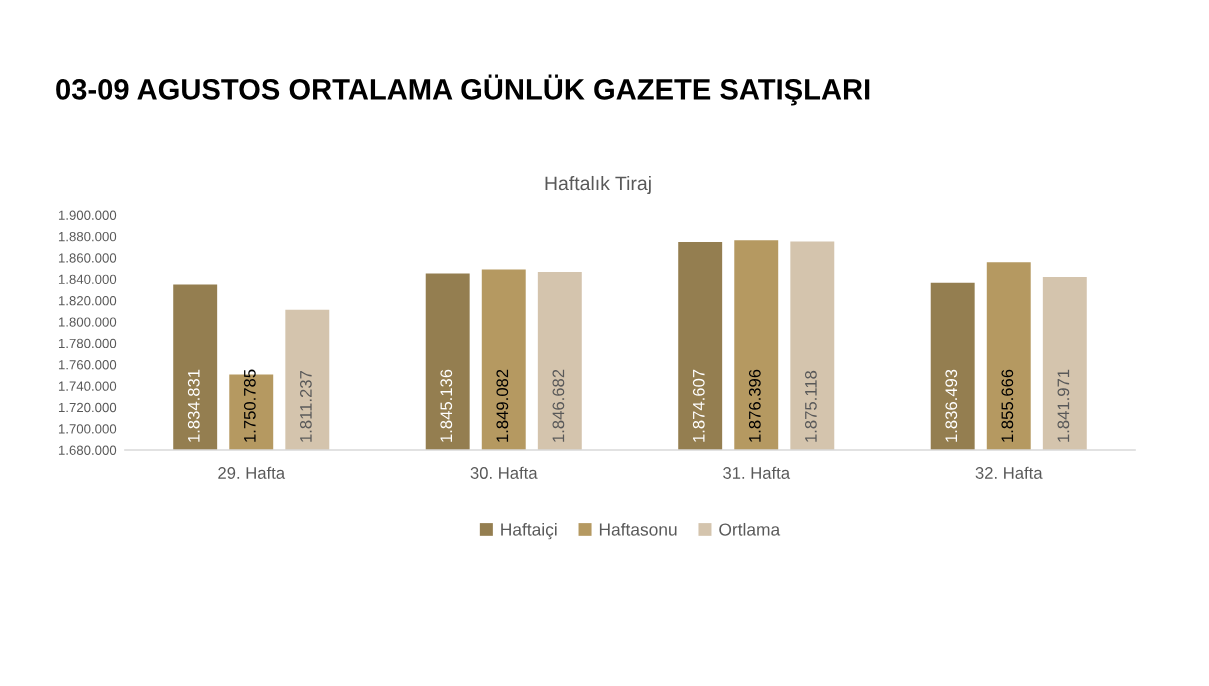 The image size is (1209, 686). Describe the element at coordinates (193, 405) in the screenshot. I see `data-label: 1.834.831` at that location.